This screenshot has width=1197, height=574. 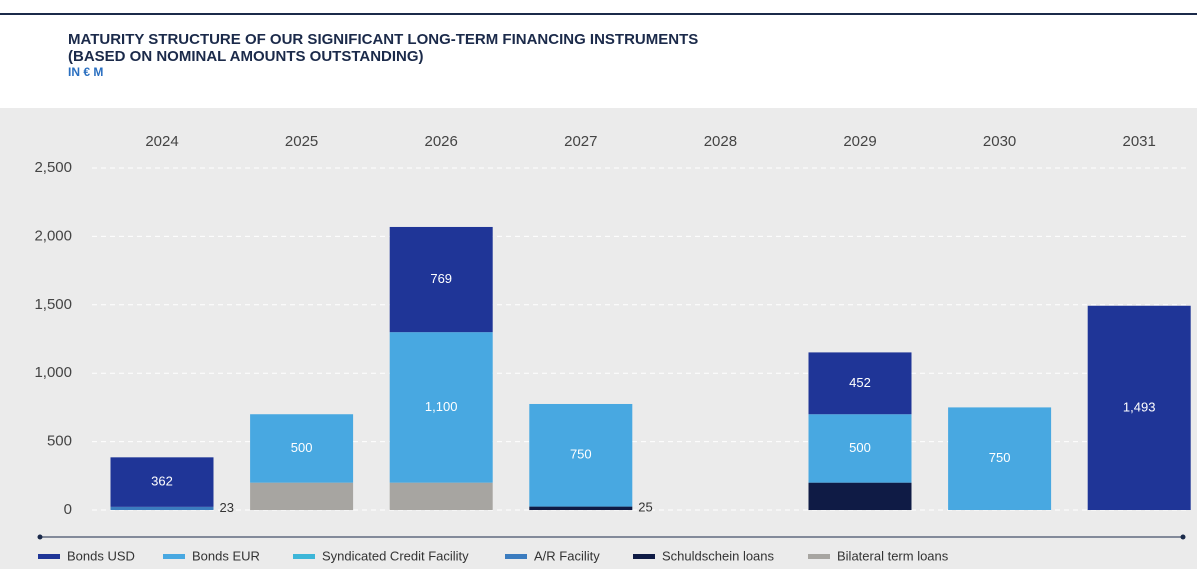 What do you see at coordinates (1139, 141) in the screenshot?
I see `x-tick-label: 2031` at bounding box center [1139, 141].